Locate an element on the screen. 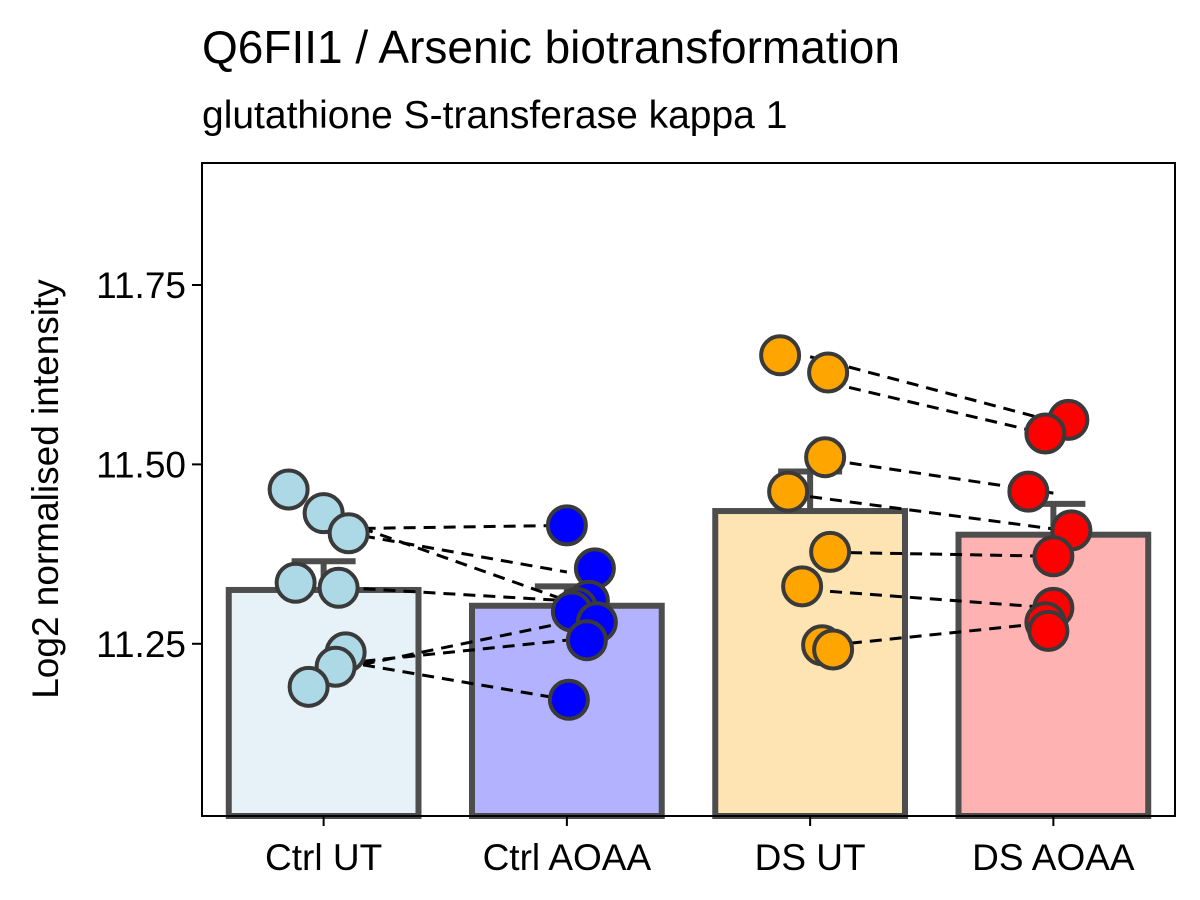 Image resolution: width=1200 pixels, height=900 pixels. y-axis-label: Log2 normalised intensity is located at coordinates (45, 489).